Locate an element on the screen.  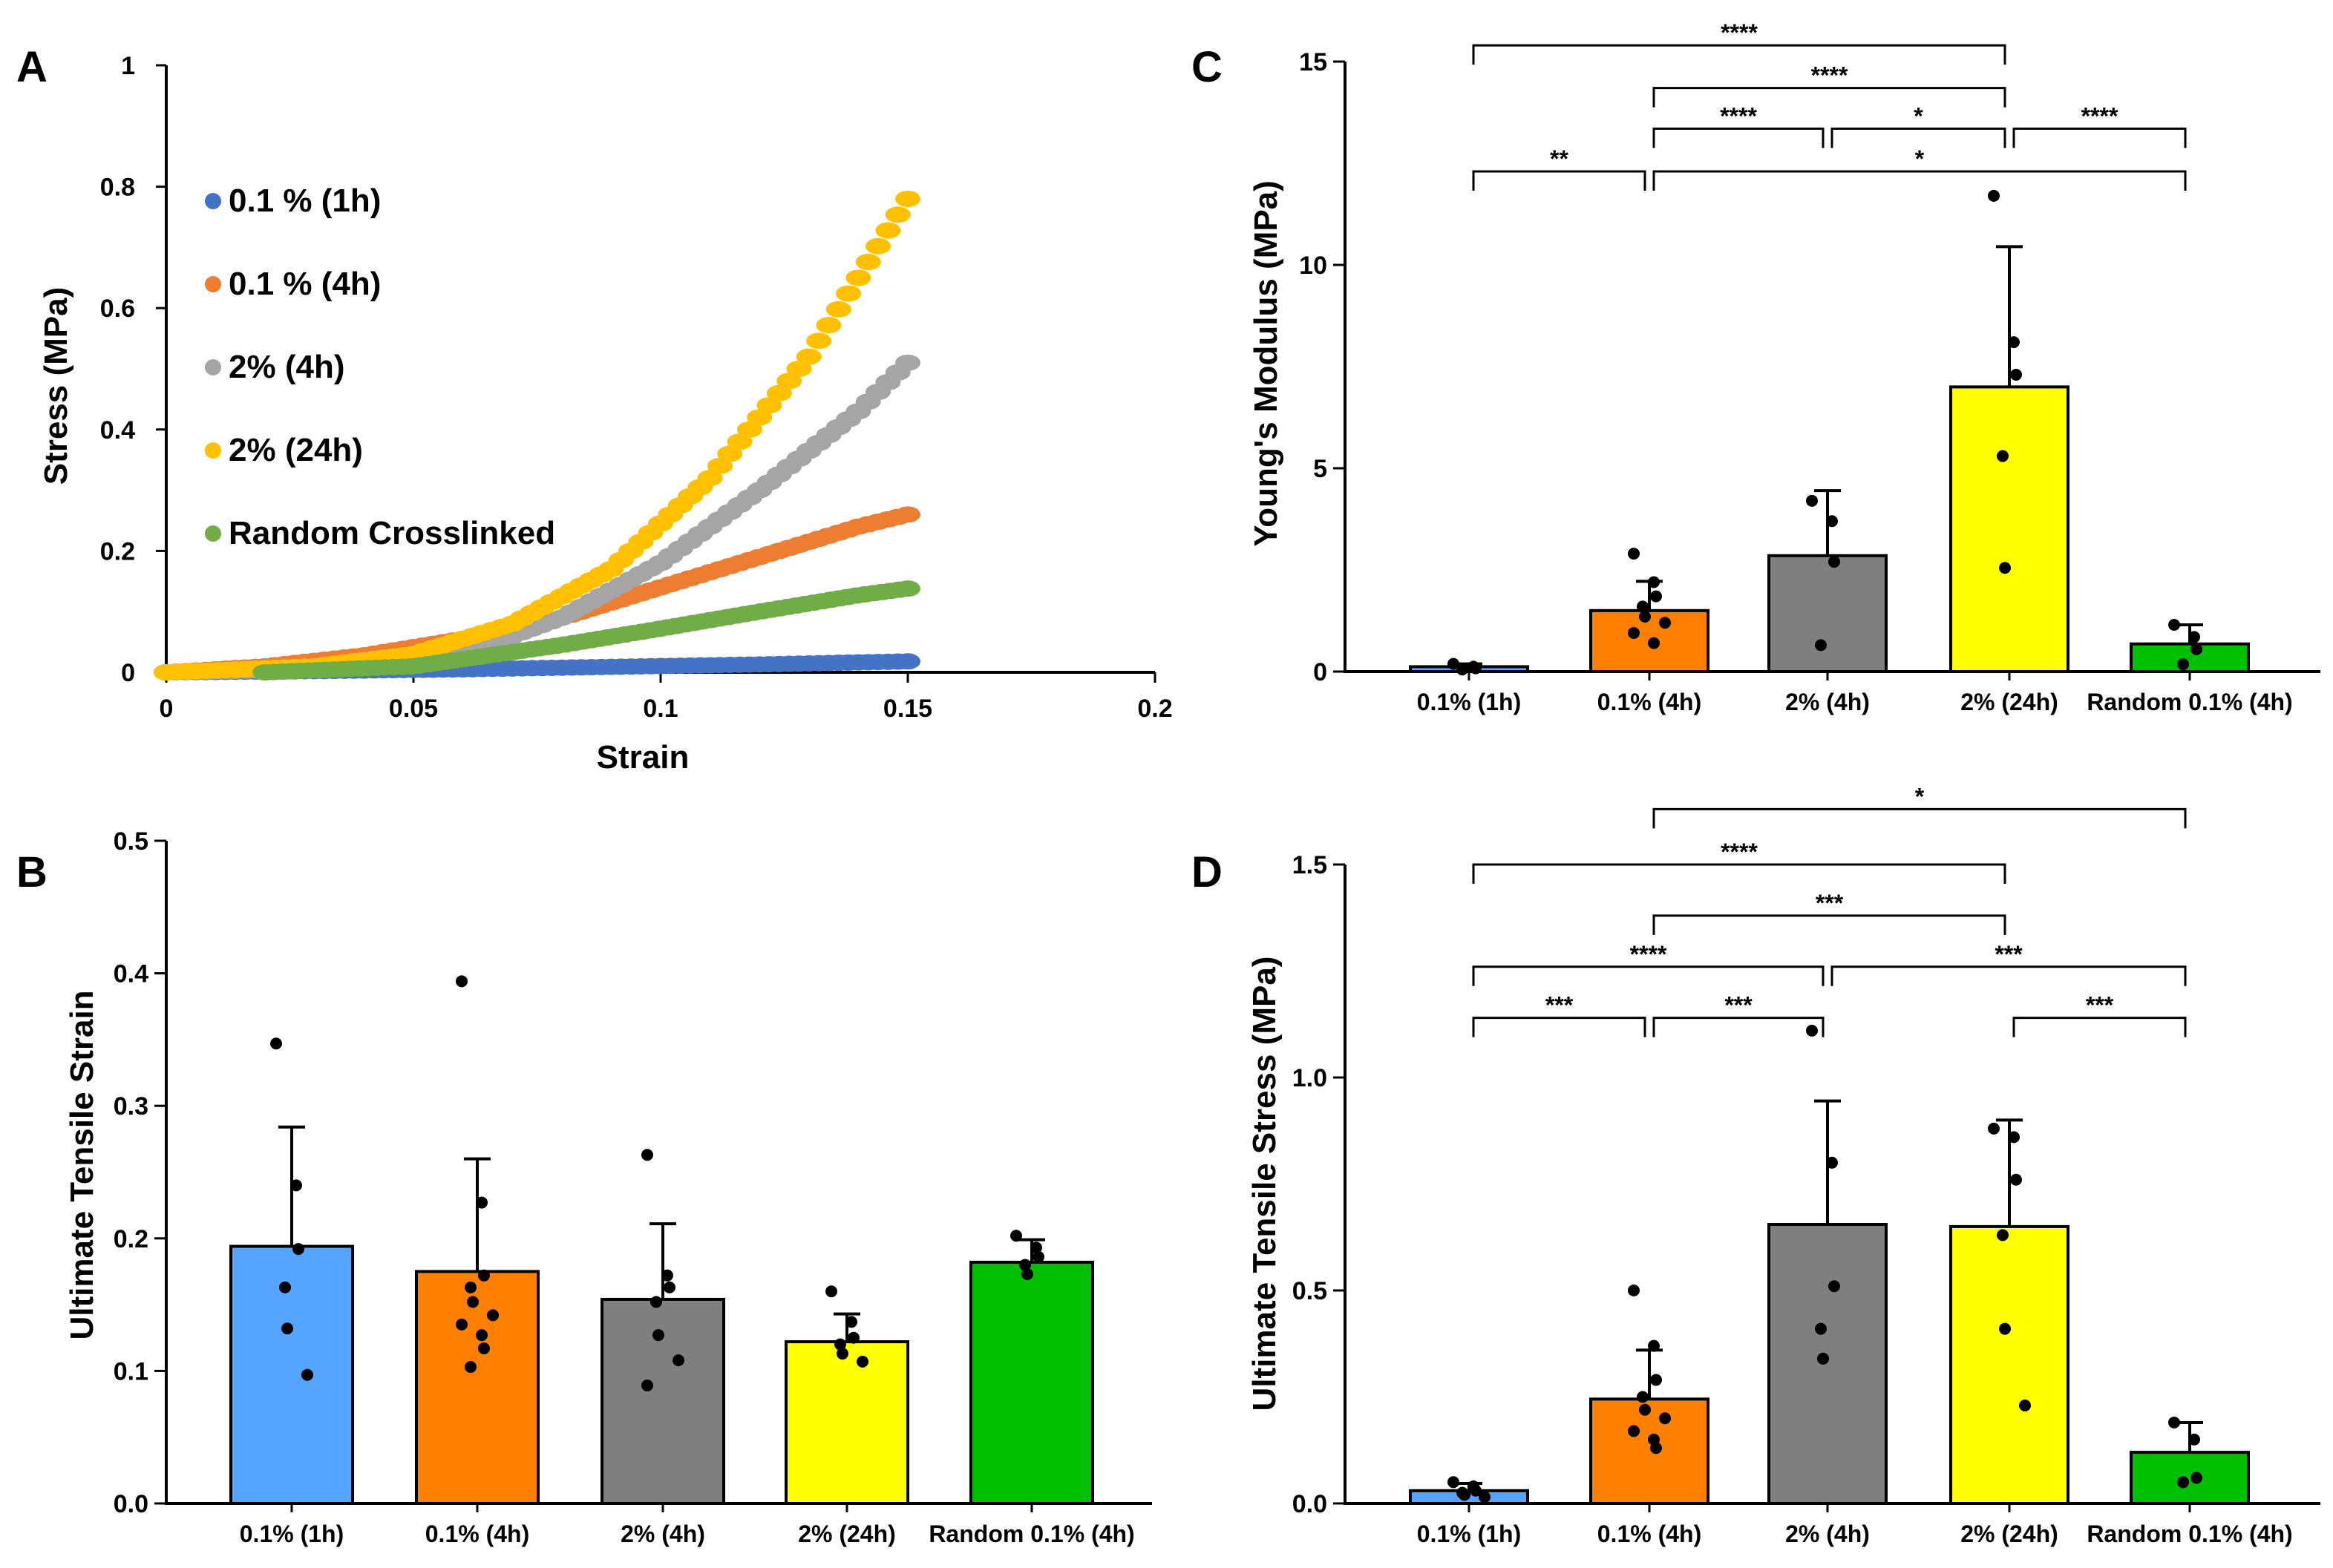
panel-c-bar is located at coordinates (2190, 658).